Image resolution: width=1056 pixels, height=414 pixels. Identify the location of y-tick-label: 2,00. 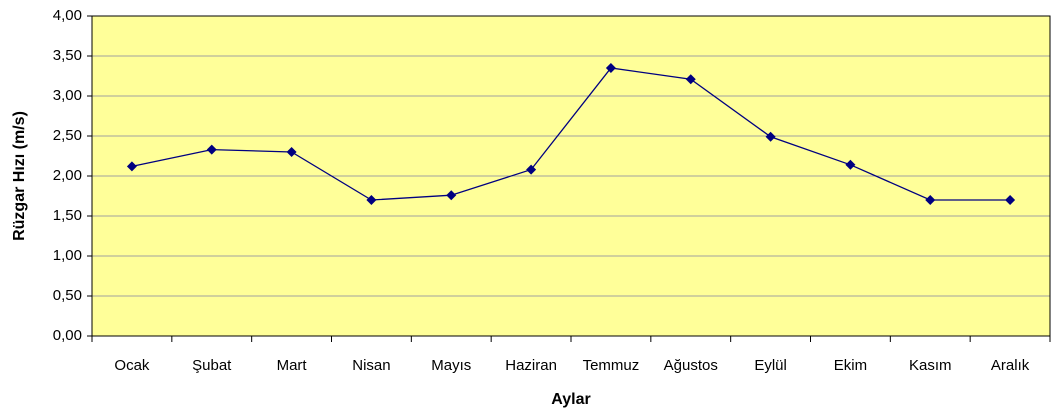
(67, 175).